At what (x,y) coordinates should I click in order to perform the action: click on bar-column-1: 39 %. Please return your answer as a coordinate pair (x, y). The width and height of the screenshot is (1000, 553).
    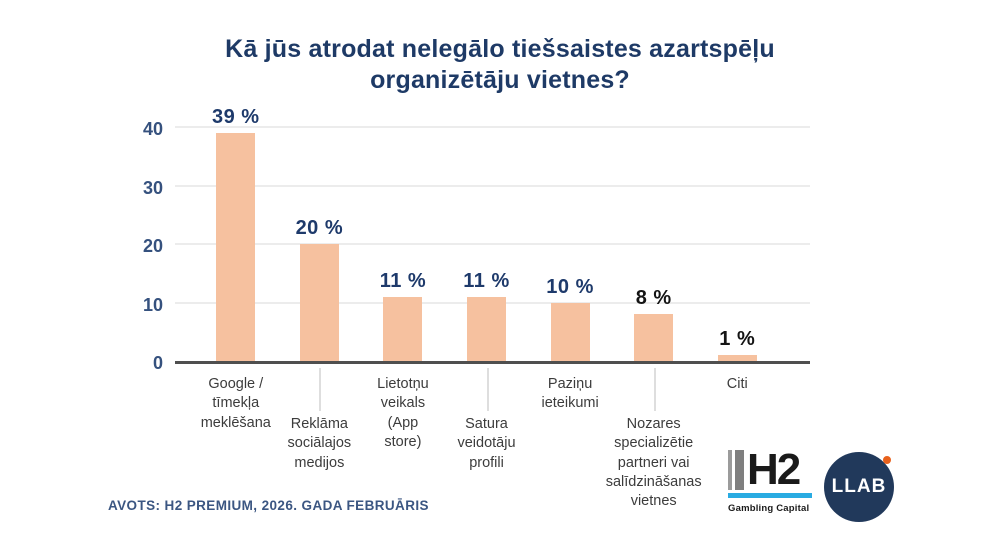
    Looking at the image, I should click on (236, 233).